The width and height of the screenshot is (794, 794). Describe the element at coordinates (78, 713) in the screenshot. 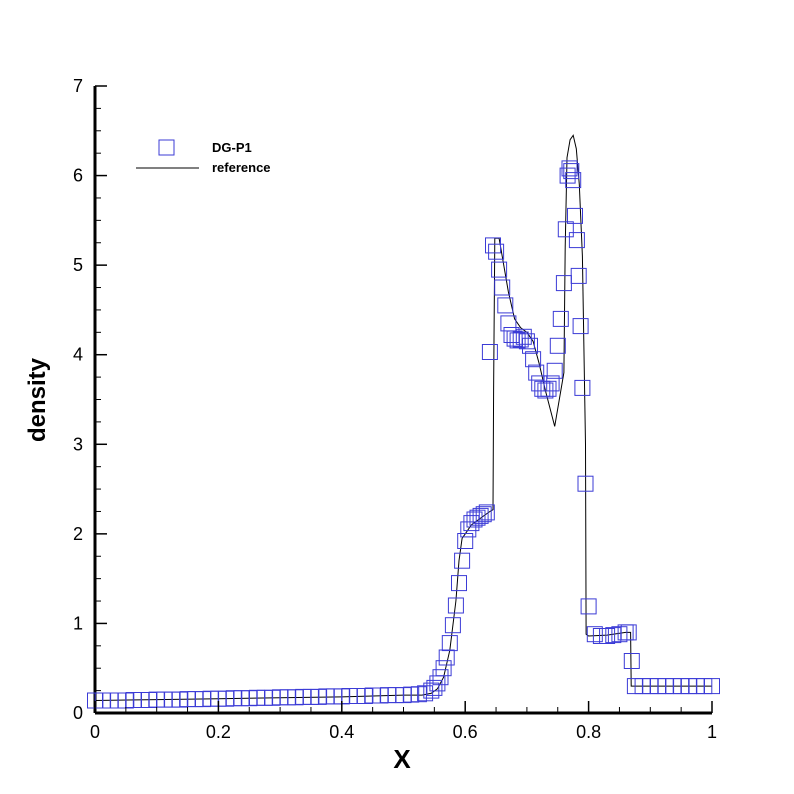

I see `y-tick-label: 0` at that location.